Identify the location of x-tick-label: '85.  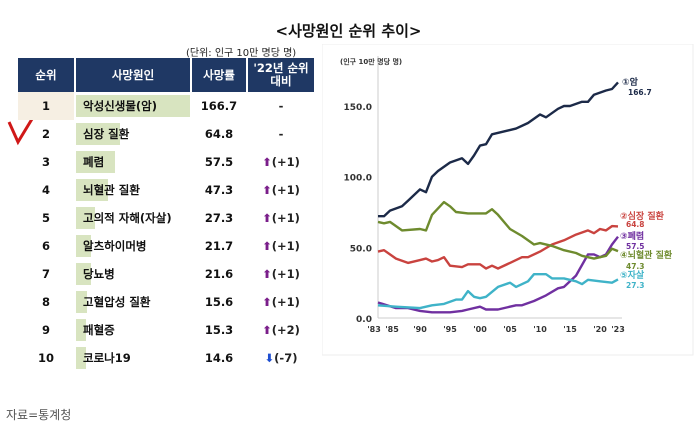
(392, 329).